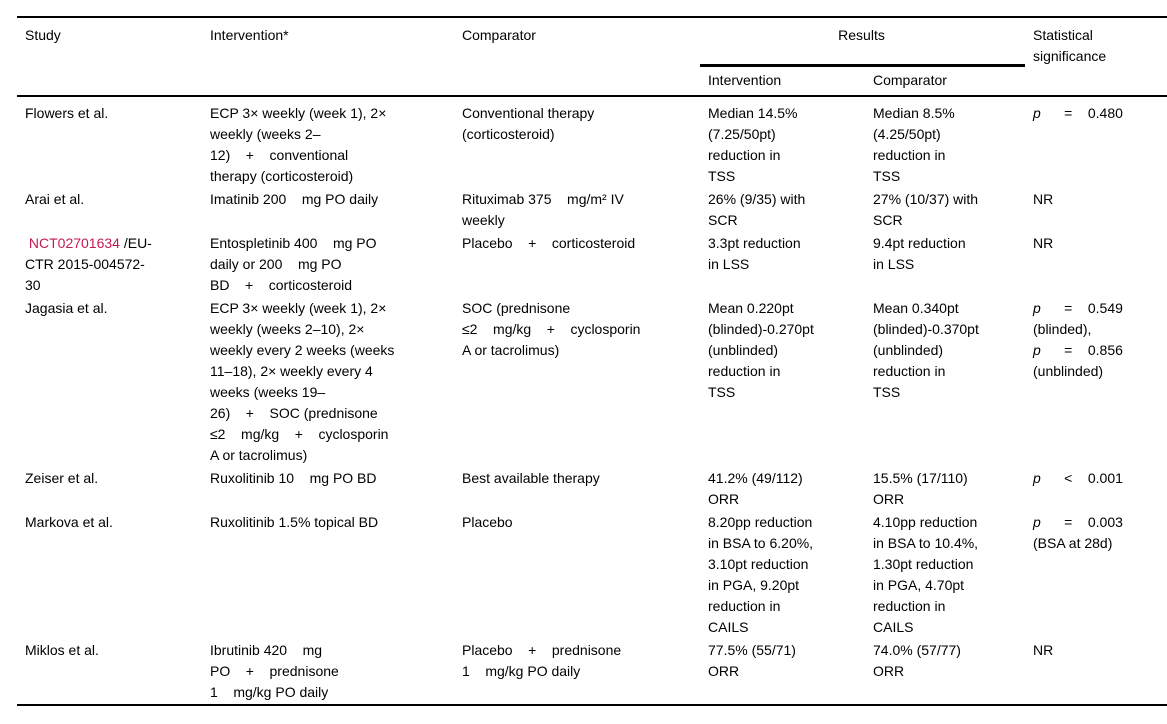 The width and height of the screenshot is (1167, 724). What do you see at coordinates (592, 80) in the screenshot?
I see `results-subheader-row: Intervention Comparator` at bounding box center [592, 80].